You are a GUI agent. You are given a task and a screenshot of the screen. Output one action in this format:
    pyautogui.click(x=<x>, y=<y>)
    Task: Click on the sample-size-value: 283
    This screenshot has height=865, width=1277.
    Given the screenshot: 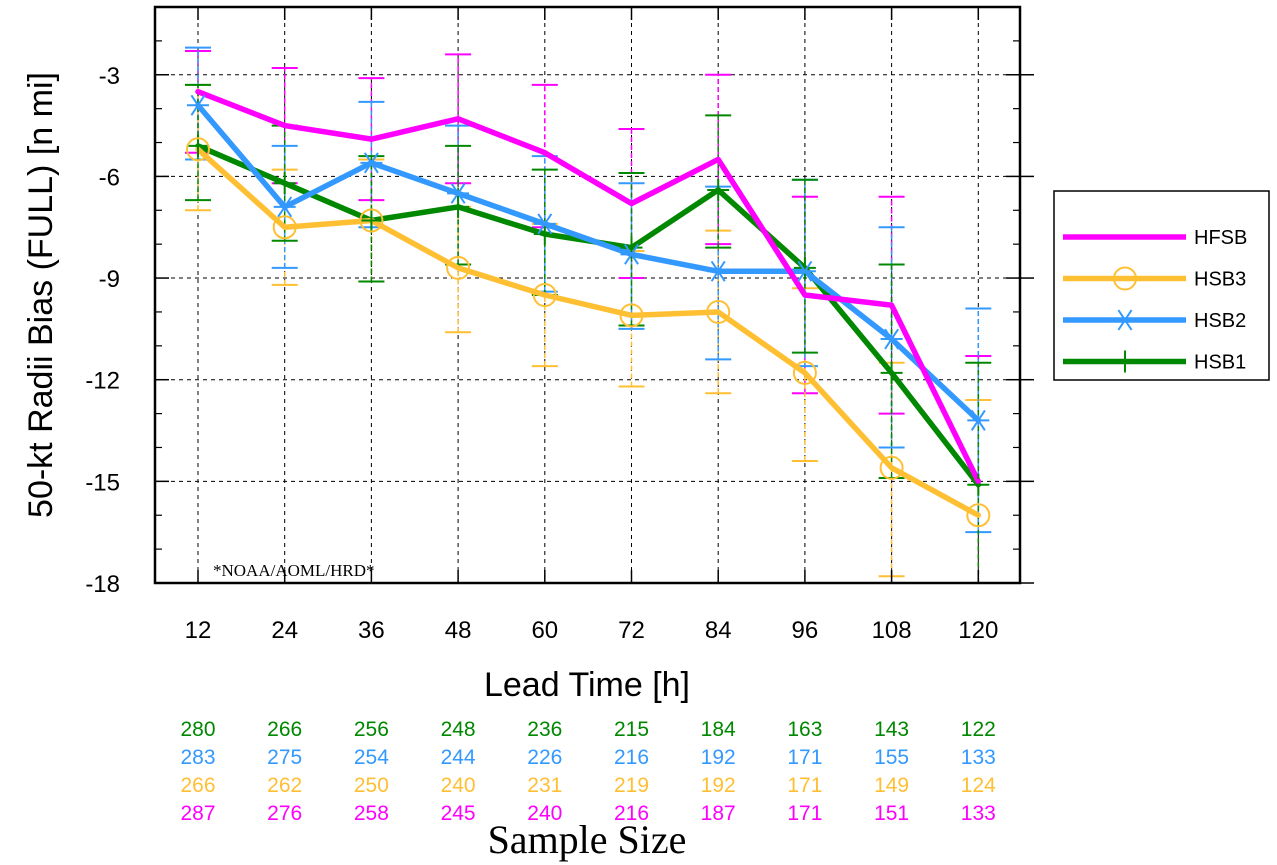 What is the action you would take?
    pyautogui.click(x=197, y=757)
    